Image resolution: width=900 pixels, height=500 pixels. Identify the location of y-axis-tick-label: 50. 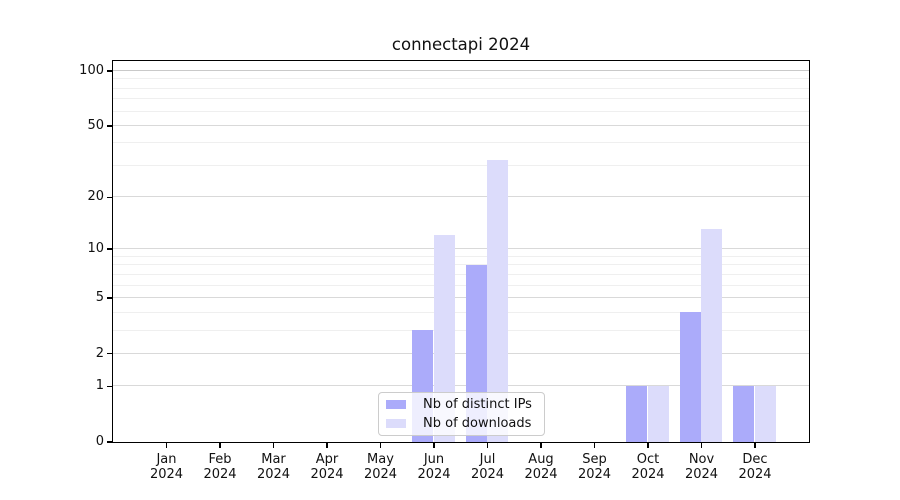
(95, 125).